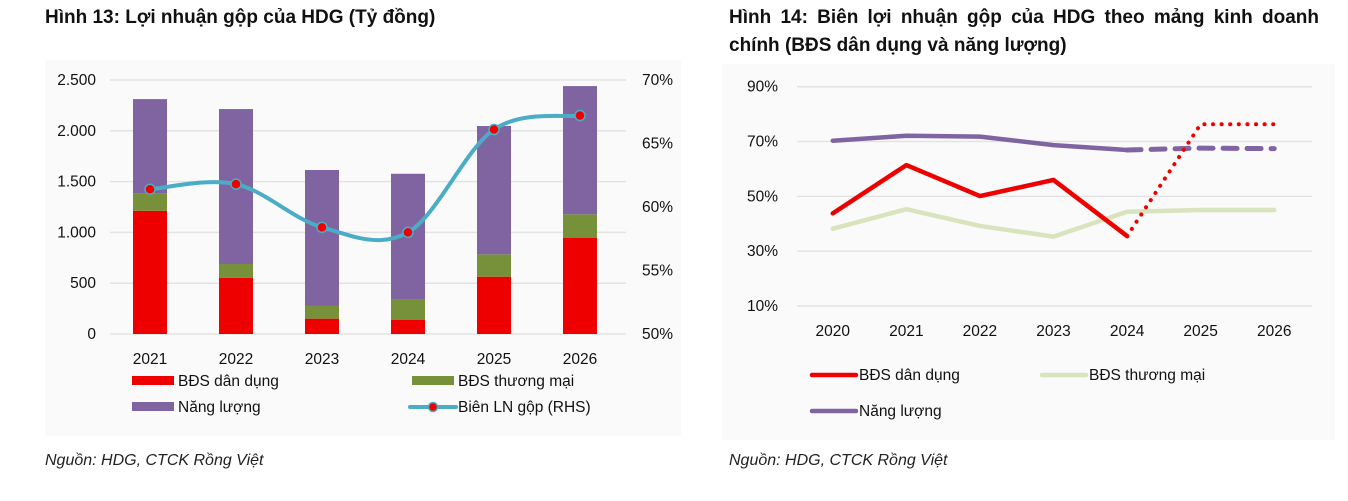 Image resolution: width=1348 pixels, height=501 pixels. I want to click on y-tick-label: 50%, so click(762, 196).